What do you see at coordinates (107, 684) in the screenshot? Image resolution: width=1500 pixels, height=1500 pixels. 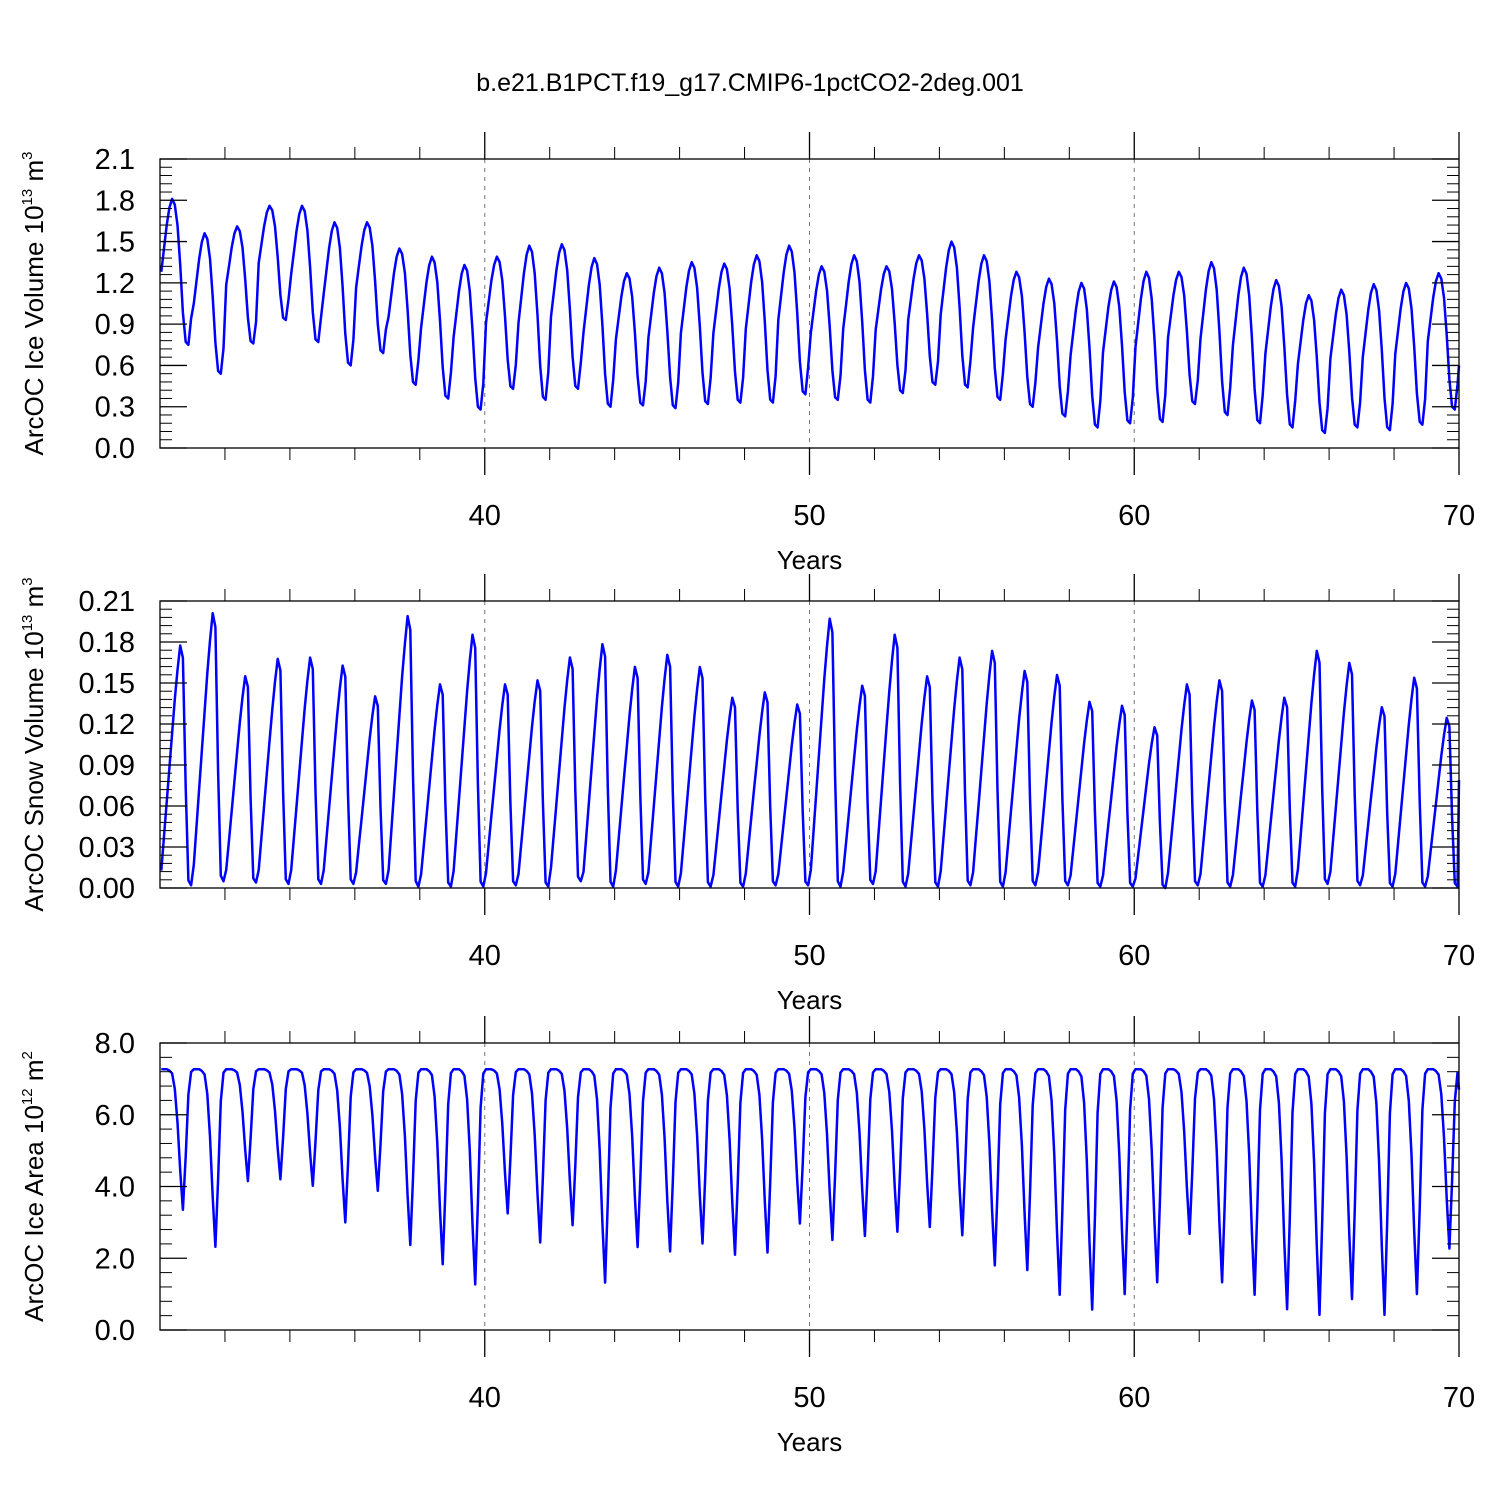 I see `y-tick-label: 0.15` at bounding box center [107, 684].